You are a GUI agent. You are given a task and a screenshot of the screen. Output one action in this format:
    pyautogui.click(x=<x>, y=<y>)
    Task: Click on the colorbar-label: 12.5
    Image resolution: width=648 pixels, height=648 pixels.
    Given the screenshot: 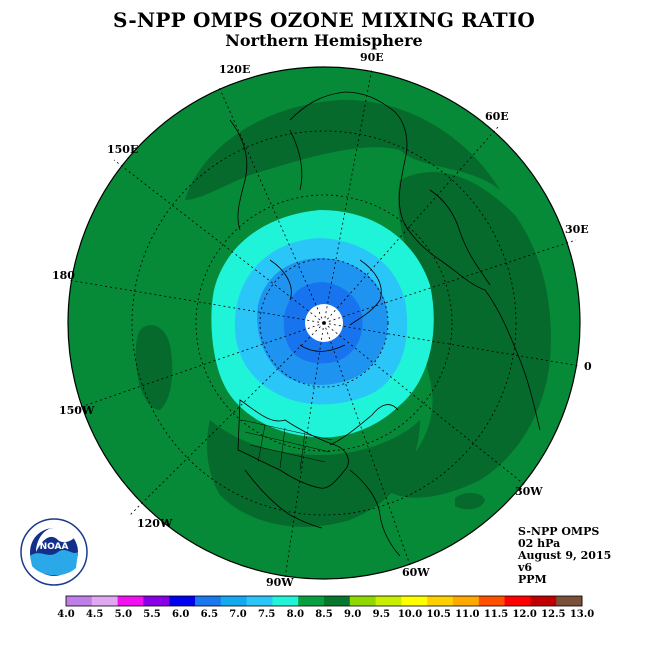 What is the action you would take?
    pyautogui.click(x=553, y=614)
    